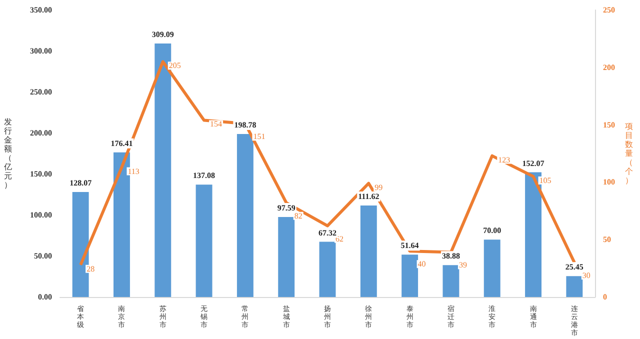 Image resolution: width=640 pixels, height=339 pixels. I want to click on y-tick-label: 350.00, so click(41, 10).